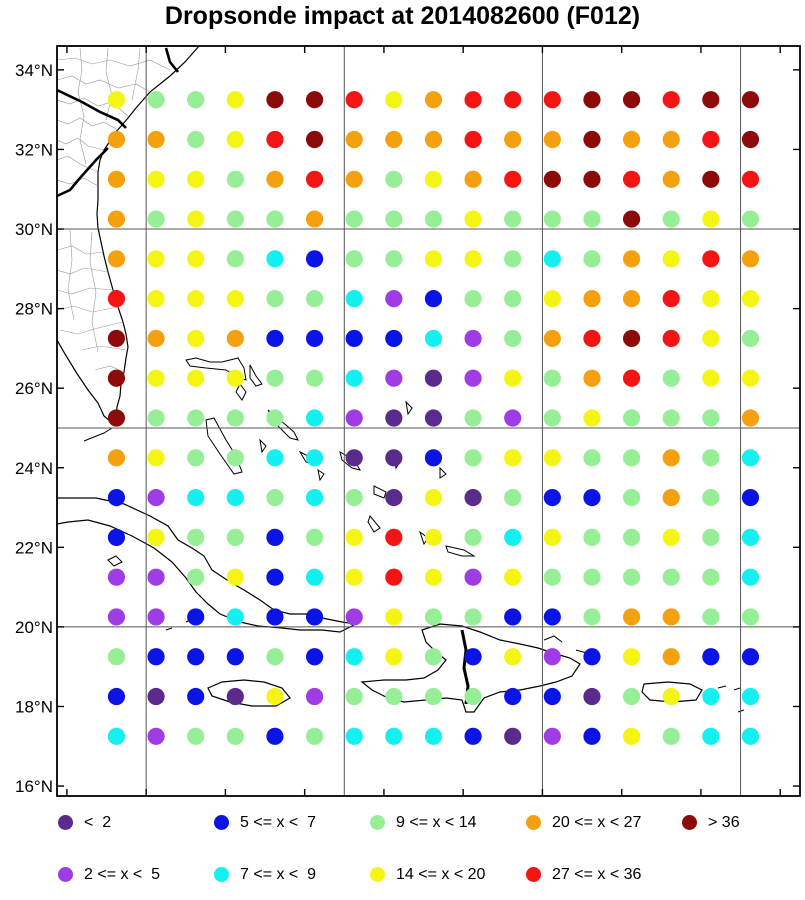 The image size is (805, 900). What do you see at coordinates (34, 627) in the screenshot?
I see `lat-tick-label: 20°N` at bounding box center [34, 627].